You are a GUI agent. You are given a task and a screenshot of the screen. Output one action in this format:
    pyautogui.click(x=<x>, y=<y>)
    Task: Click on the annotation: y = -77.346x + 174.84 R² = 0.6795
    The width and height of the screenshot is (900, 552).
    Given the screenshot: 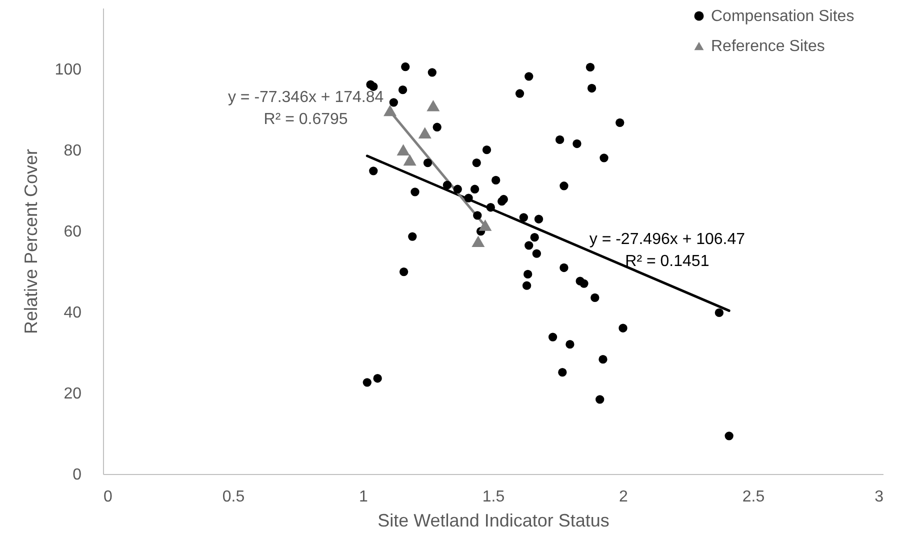 What is the action you would take?
    pyautogui.click(x=306, y=108)
    